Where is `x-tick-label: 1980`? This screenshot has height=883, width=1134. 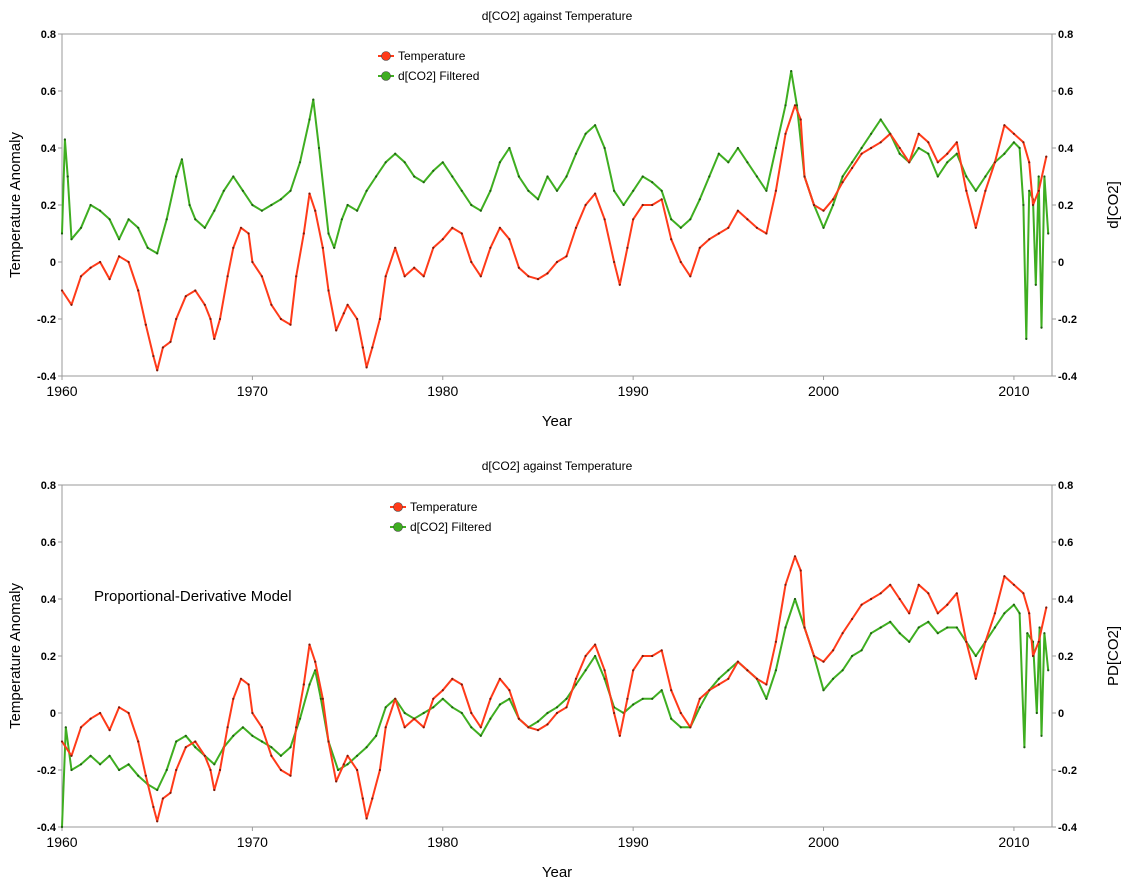 x-tick-label: 1980 is located at coordinates (442, 391).